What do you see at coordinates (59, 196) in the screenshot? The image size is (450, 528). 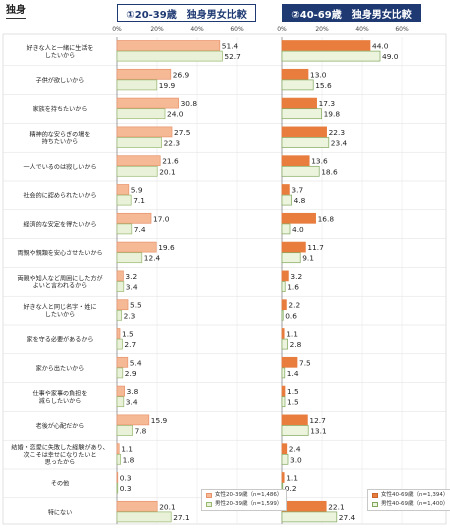 I see `category-label: 社会的に認められたいから` at bounding box center [59, 196].